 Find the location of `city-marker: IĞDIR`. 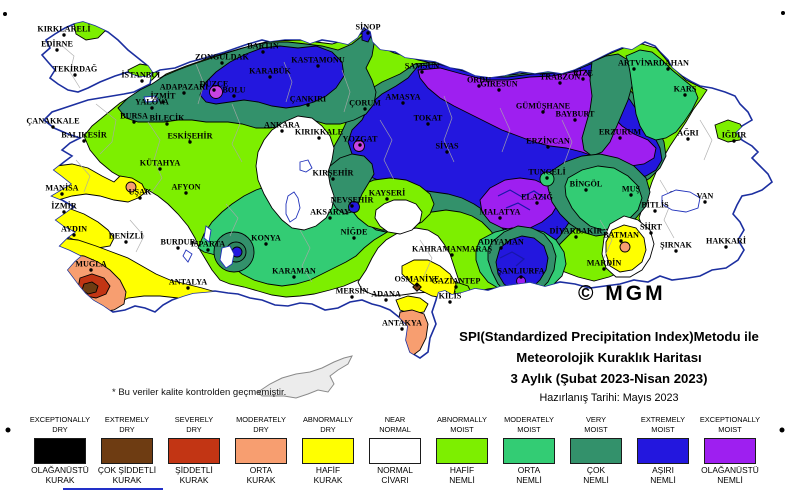

city-marker: IĞDIR is located at coordinates (734, 136).